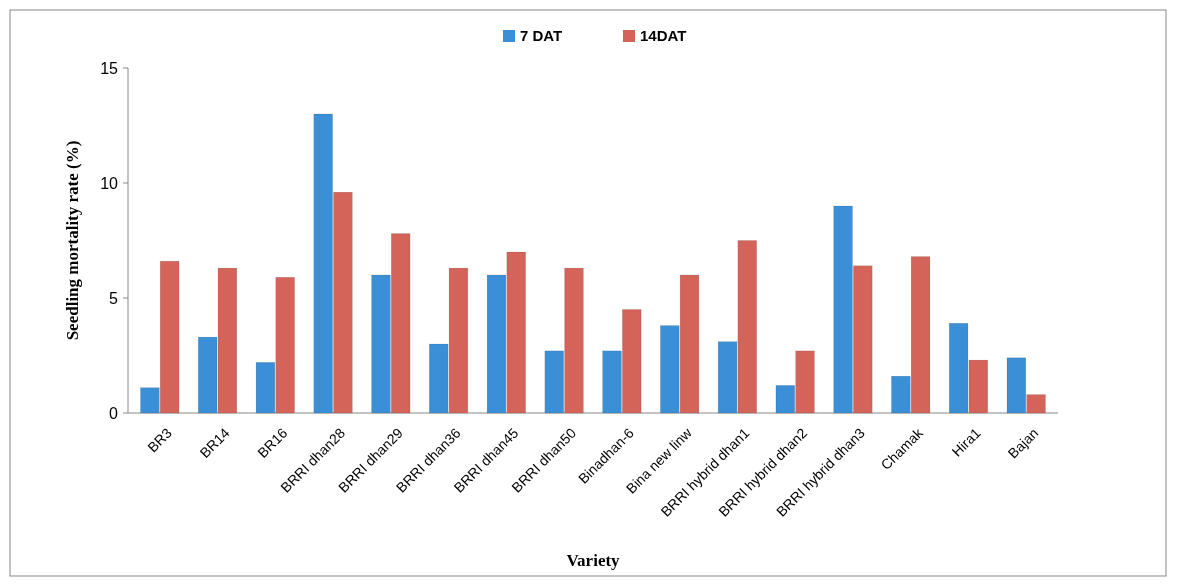 The image size is (1184, 584). What do you see at coordinates (593, 560) in the screenshot?
I see `x-axis-title: Variety` at bounding box center [593, 560].